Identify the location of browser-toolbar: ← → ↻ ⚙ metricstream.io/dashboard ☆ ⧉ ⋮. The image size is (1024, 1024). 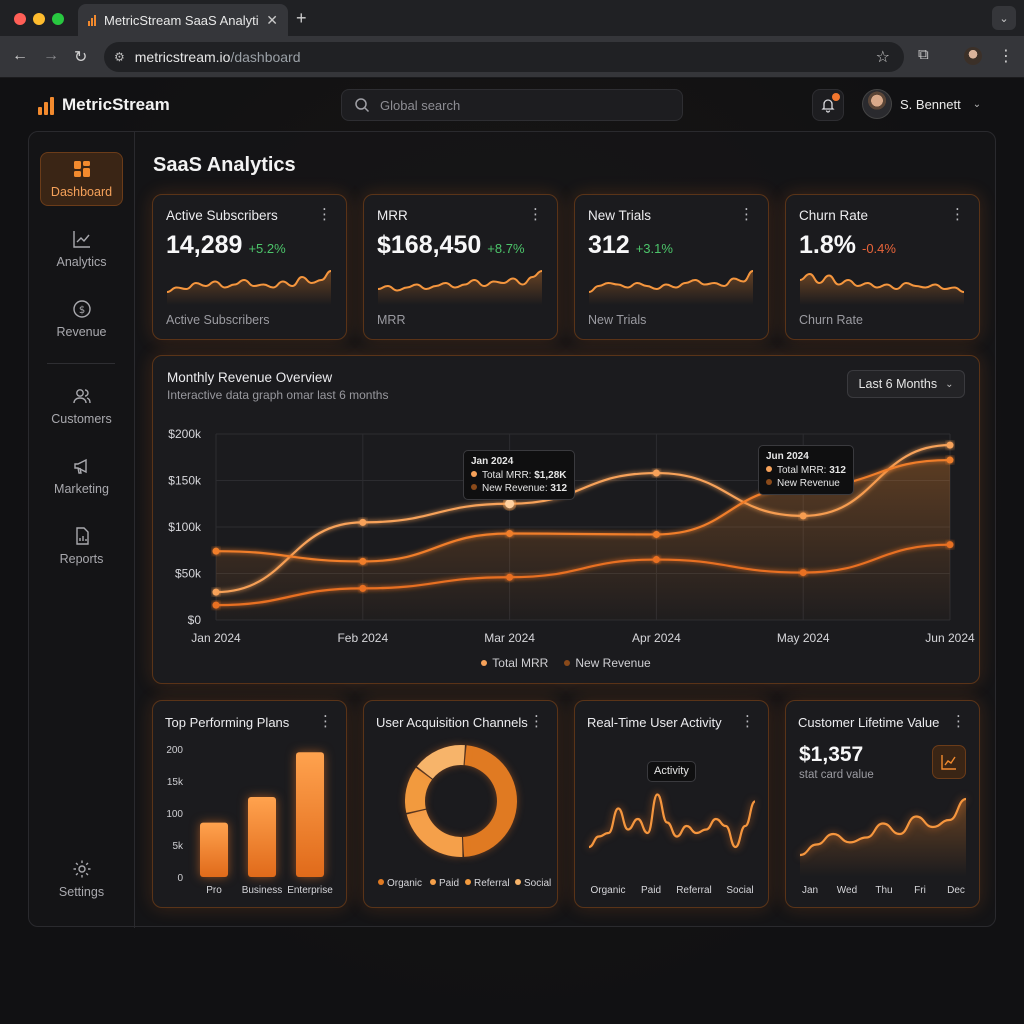
(512, 57).